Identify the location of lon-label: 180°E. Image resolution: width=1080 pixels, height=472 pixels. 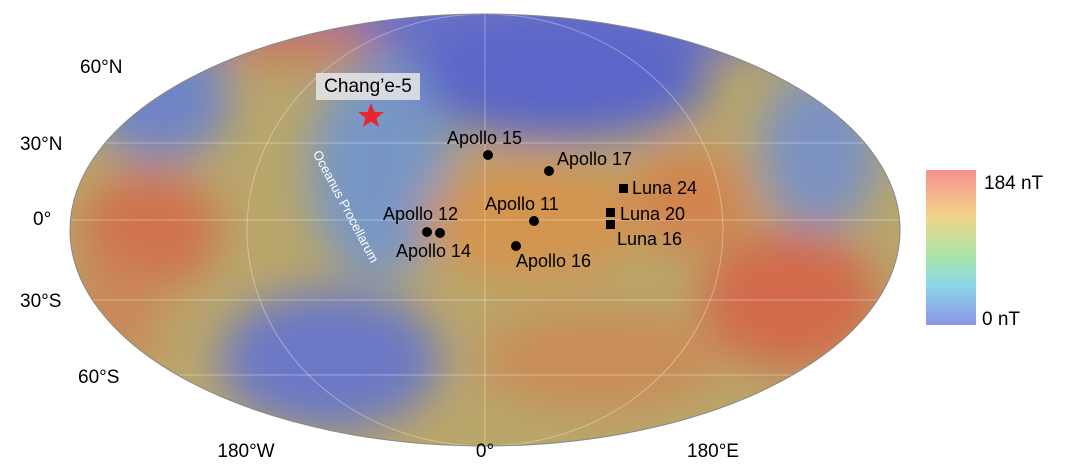
(713, 451).